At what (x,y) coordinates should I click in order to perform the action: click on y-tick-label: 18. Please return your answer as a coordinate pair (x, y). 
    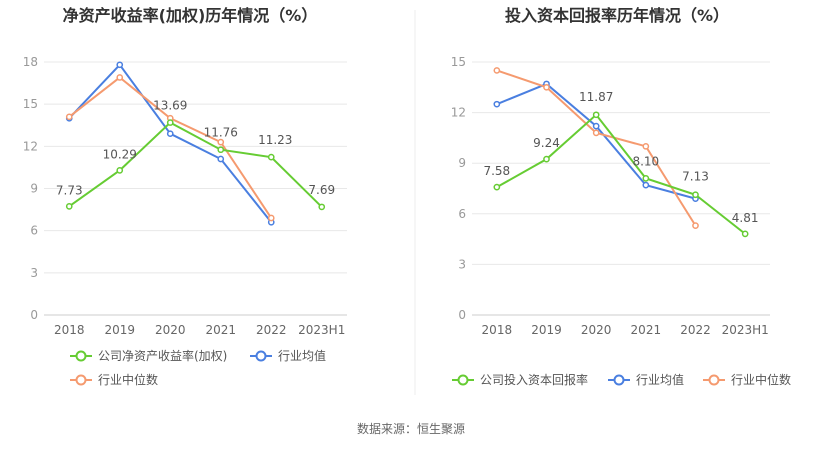
    Looking at the image, I should click on (30, 62).